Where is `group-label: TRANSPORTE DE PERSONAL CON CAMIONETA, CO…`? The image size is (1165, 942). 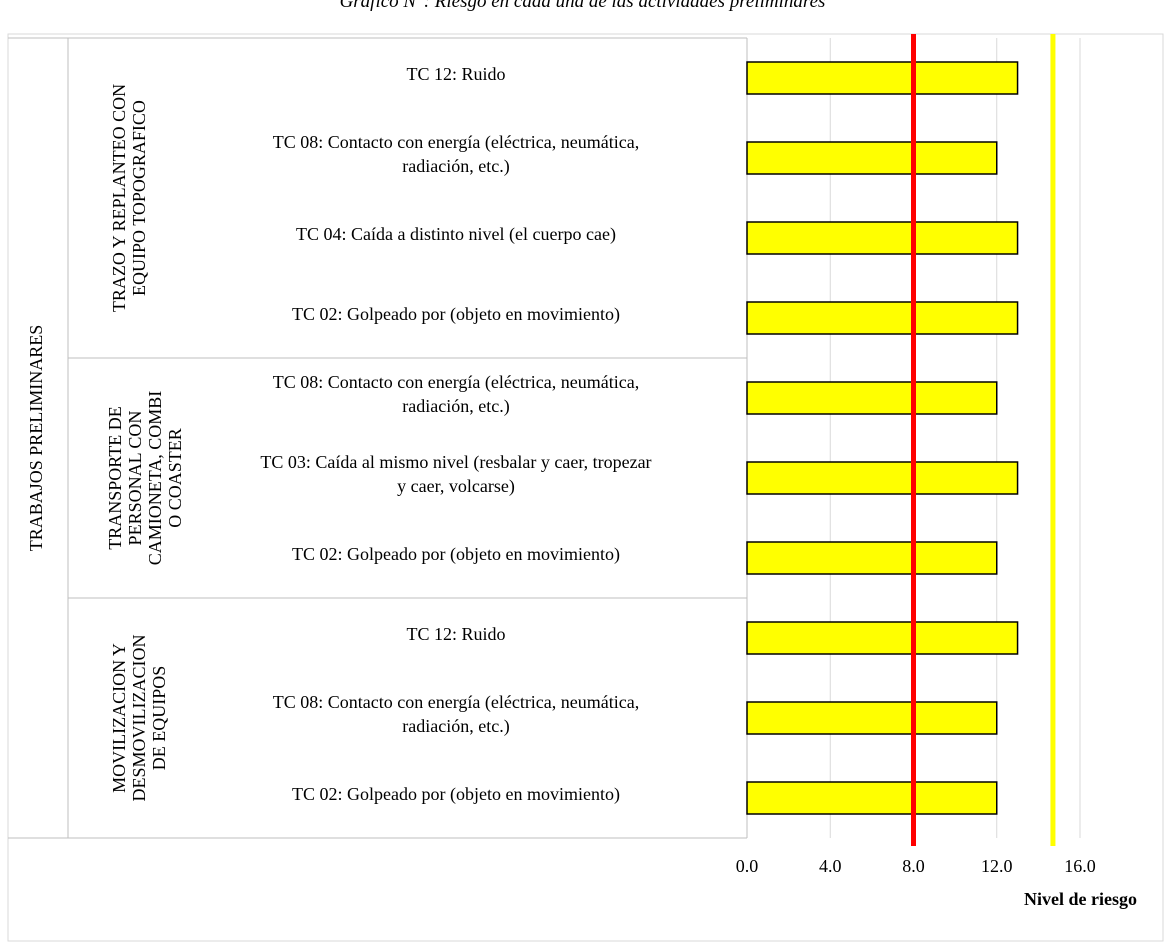 group-label: TRANSPORTE DE PERSONAL CON CAMIONETA, CO… is located at coordinates (145, 478).